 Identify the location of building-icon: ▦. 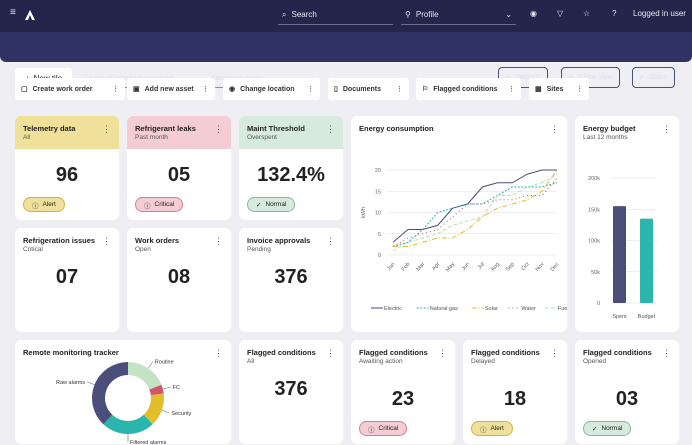
(538, 89).